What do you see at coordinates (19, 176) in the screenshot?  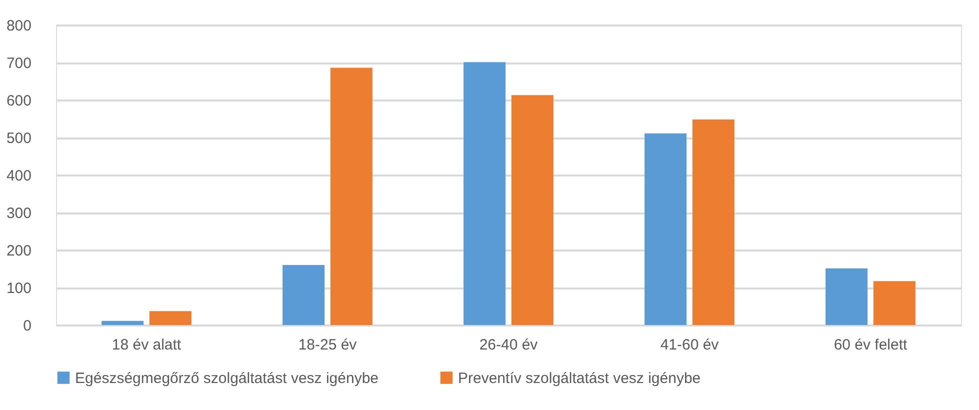 I see `y-tick-label: 400` at bounding box center [19, 176].